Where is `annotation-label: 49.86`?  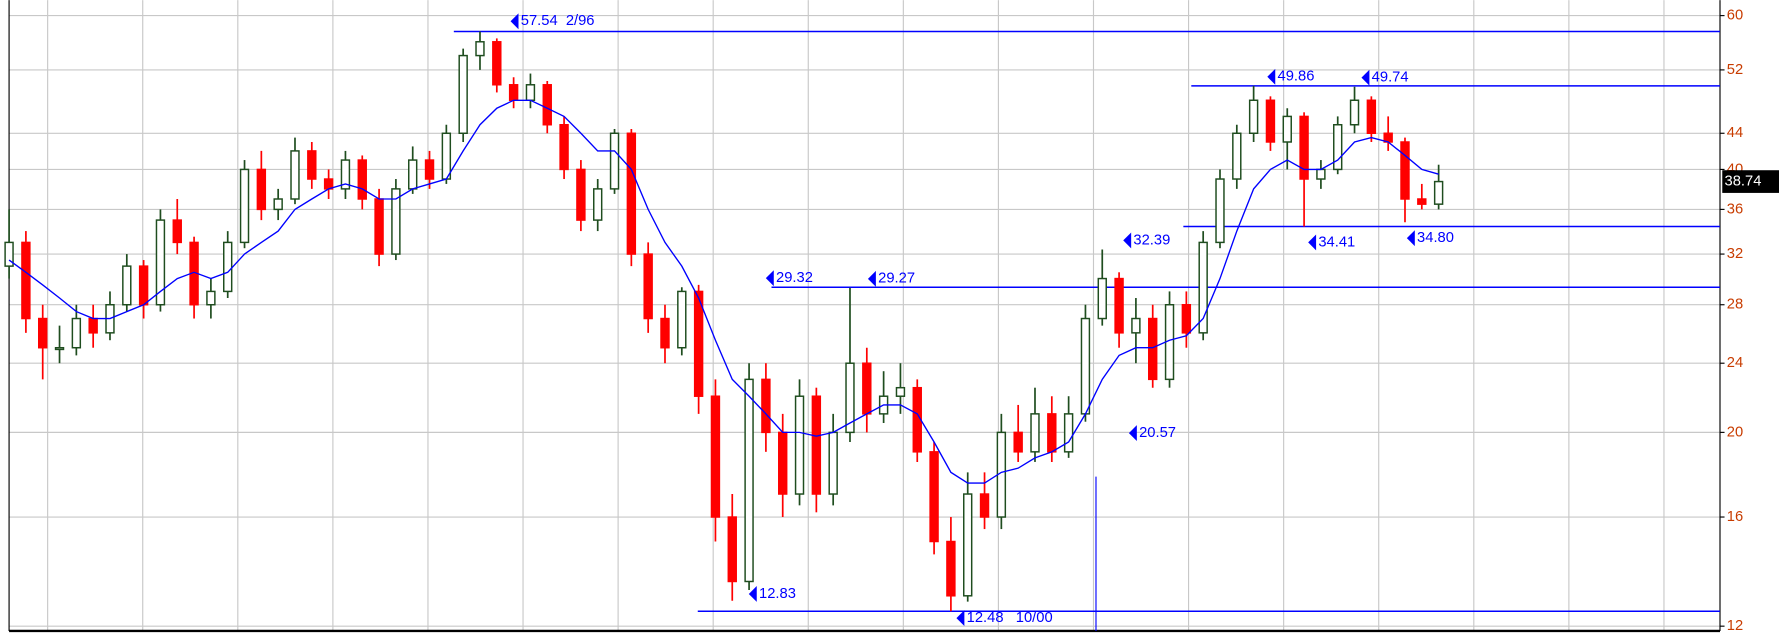
annotation-label: 49.86 is located at coordinates (1296, 77).